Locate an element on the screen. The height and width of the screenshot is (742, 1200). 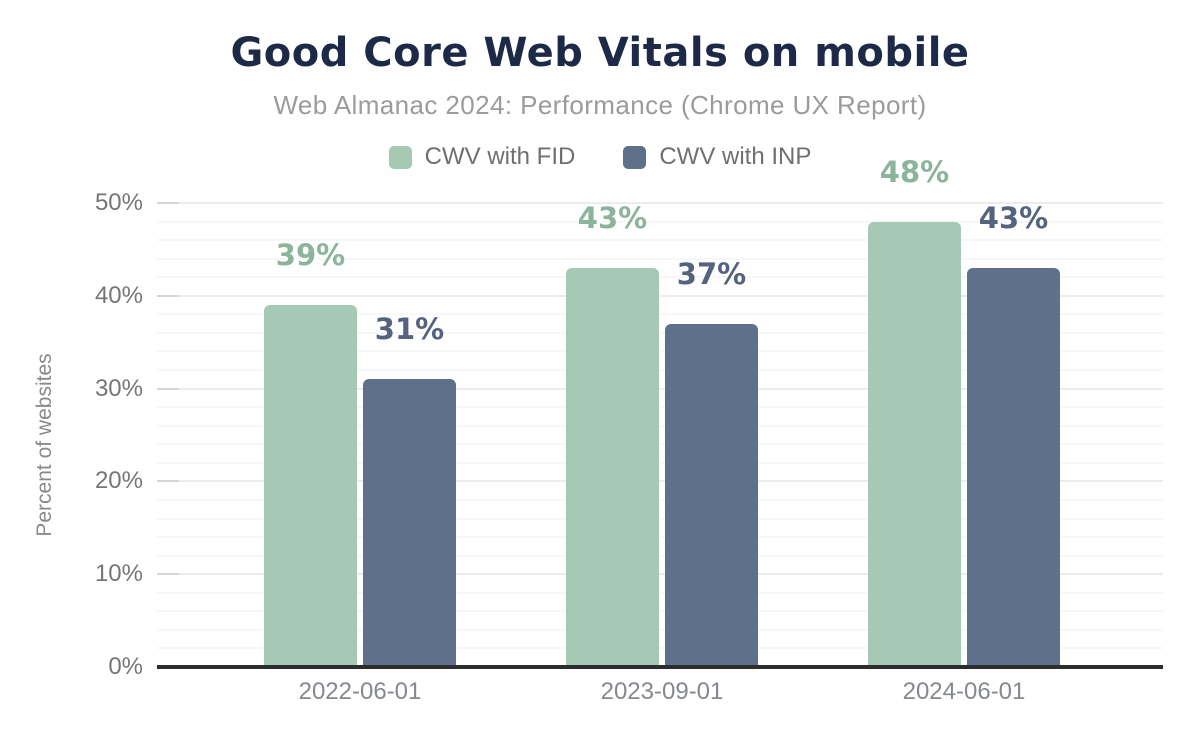
y-tick-label: 50% is located at coordinates (118, 202).